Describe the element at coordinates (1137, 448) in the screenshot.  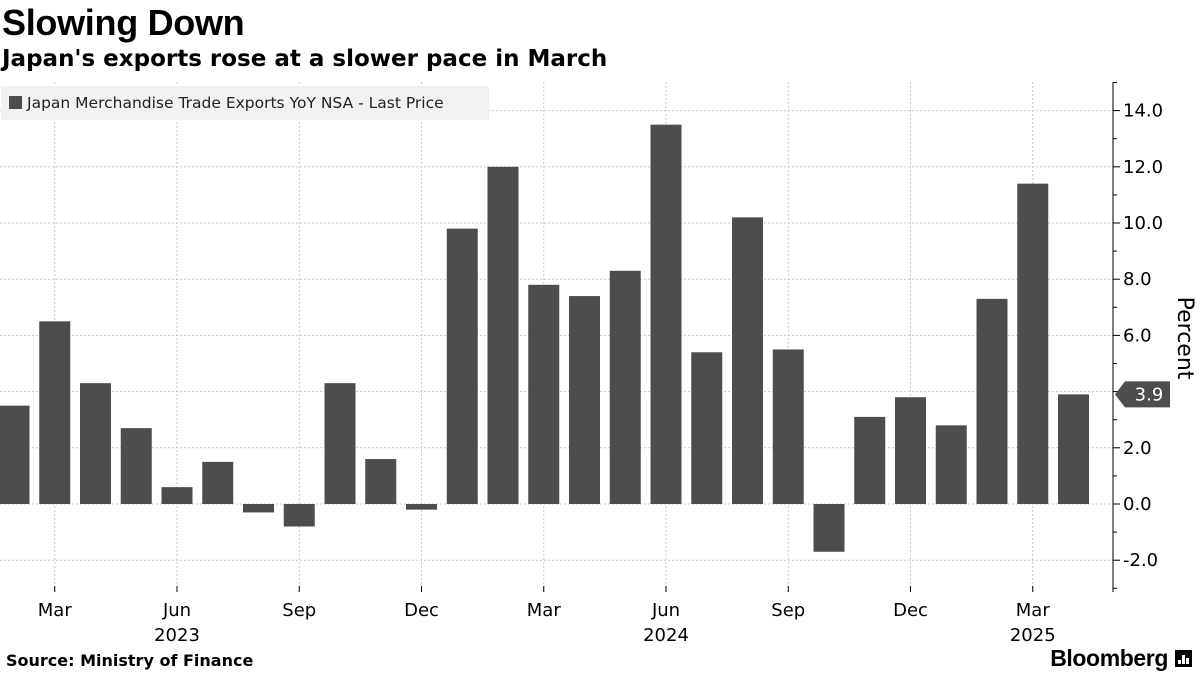
I see `y-tick-label: 2.0` at that location.